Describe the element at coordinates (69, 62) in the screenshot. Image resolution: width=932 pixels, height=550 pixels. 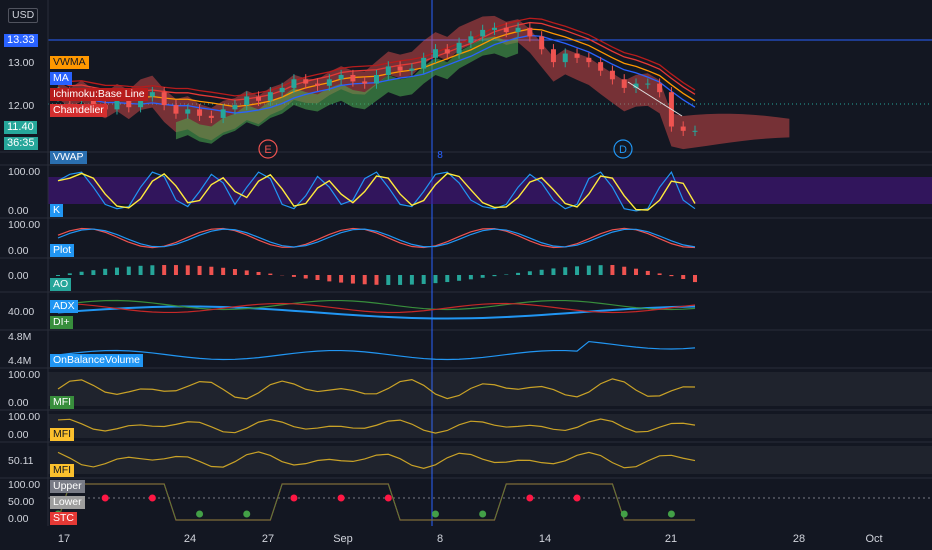
I see `legend-vwma: VWMA` at that location.